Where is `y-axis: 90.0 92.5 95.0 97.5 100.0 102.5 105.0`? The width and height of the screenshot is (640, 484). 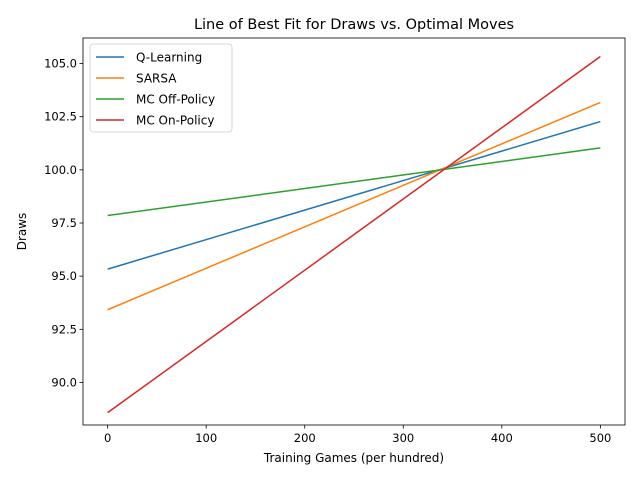 y-axis: 90.0 92.5 95.0 97.5 100.0 102.5 105.0 is located at coordinates (63, 223).